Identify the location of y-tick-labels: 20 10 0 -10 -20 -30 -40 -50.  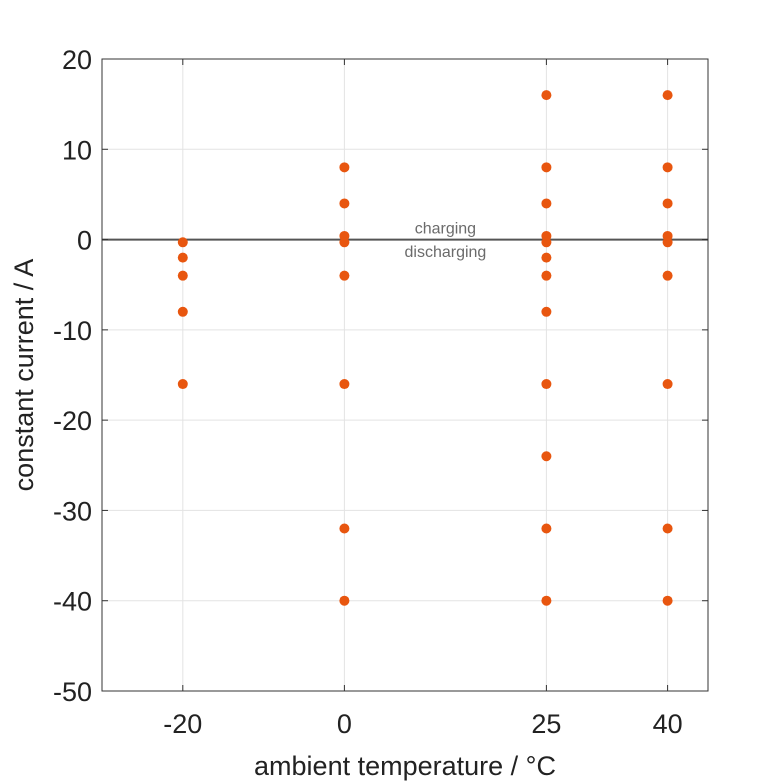
(72, 376).